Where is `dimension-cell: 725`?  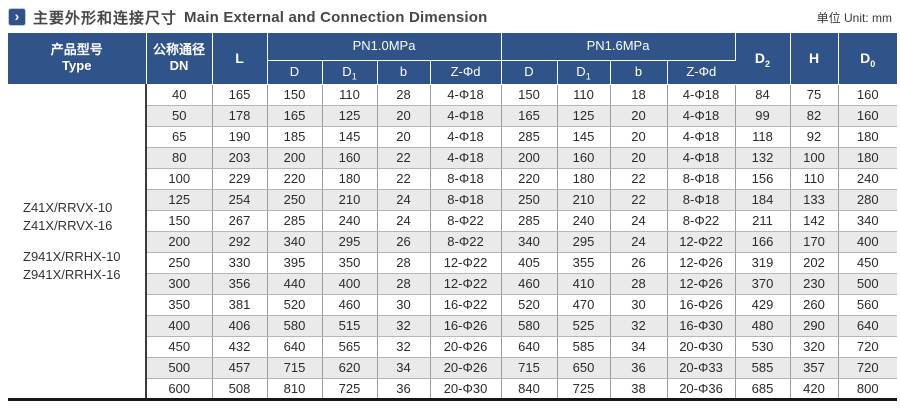
dimension-cell: 725 is located at coordinates (350, 388).